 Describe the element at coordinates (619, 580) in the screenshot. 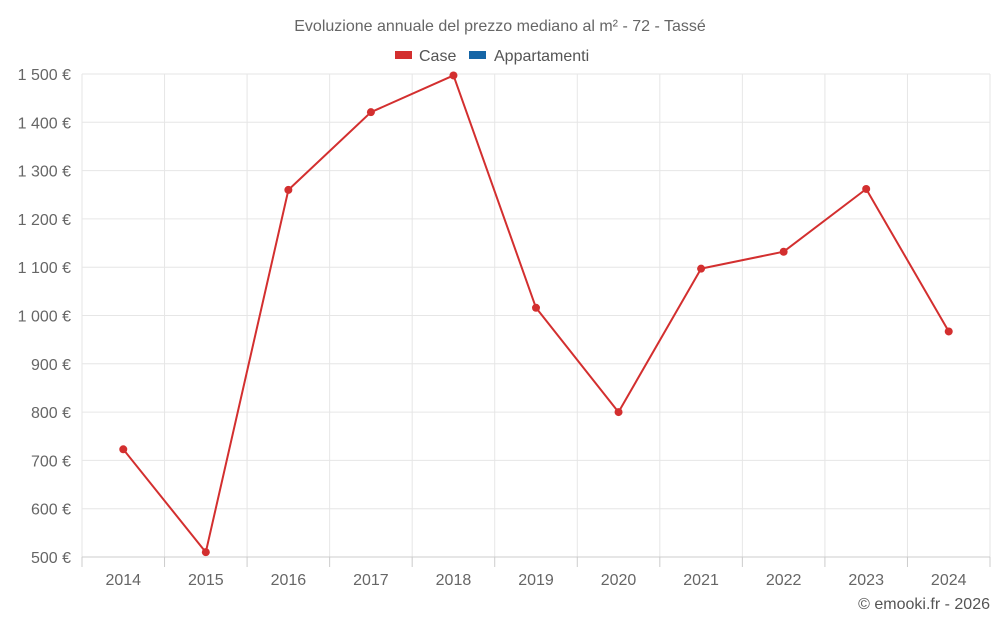

I see `x-tick-label: 2020` at that location.